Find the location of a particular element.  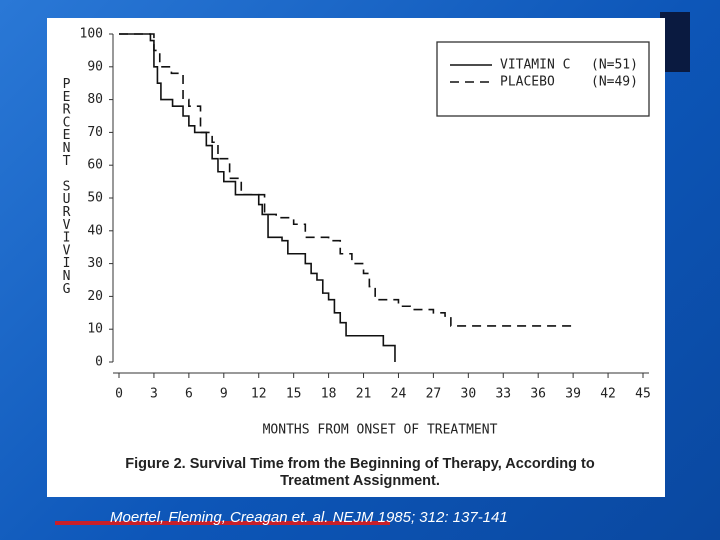

y-tick-label: 20 is located at coordinates (95, 296).